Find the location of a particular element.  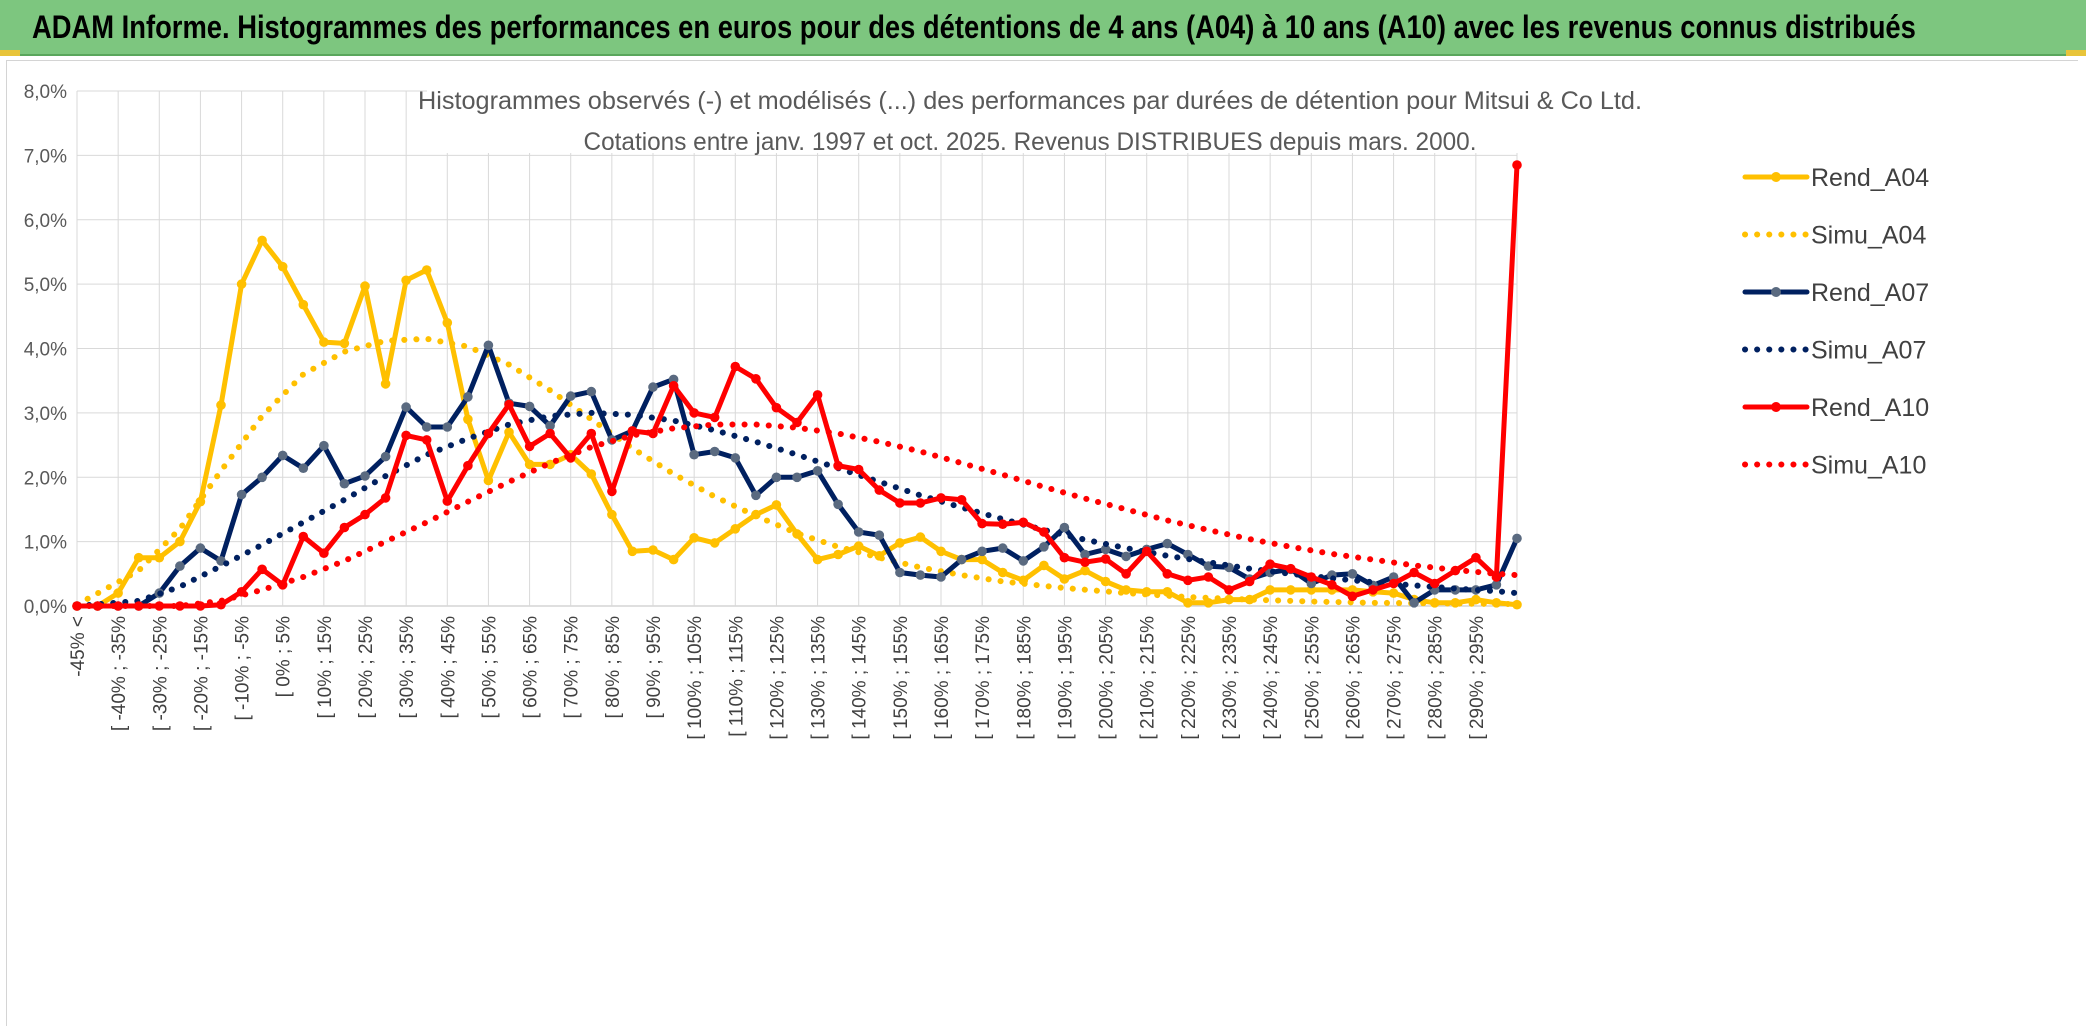

banner-corner-left is located at coordinates (10, 53).